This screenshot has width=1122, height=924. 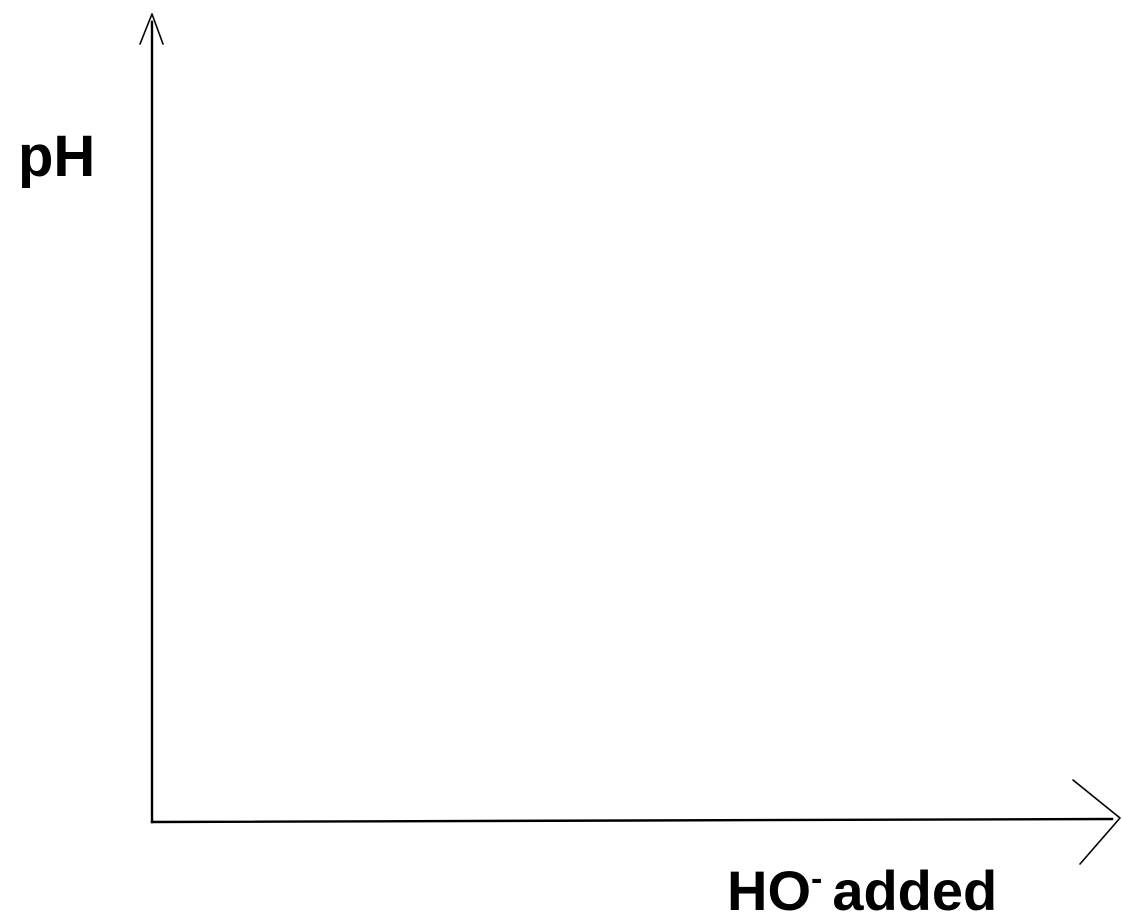 What do you see at coordinates (632, 820) in the screenshot?
I see `x-axis-line` at bounding box center [632, 820].